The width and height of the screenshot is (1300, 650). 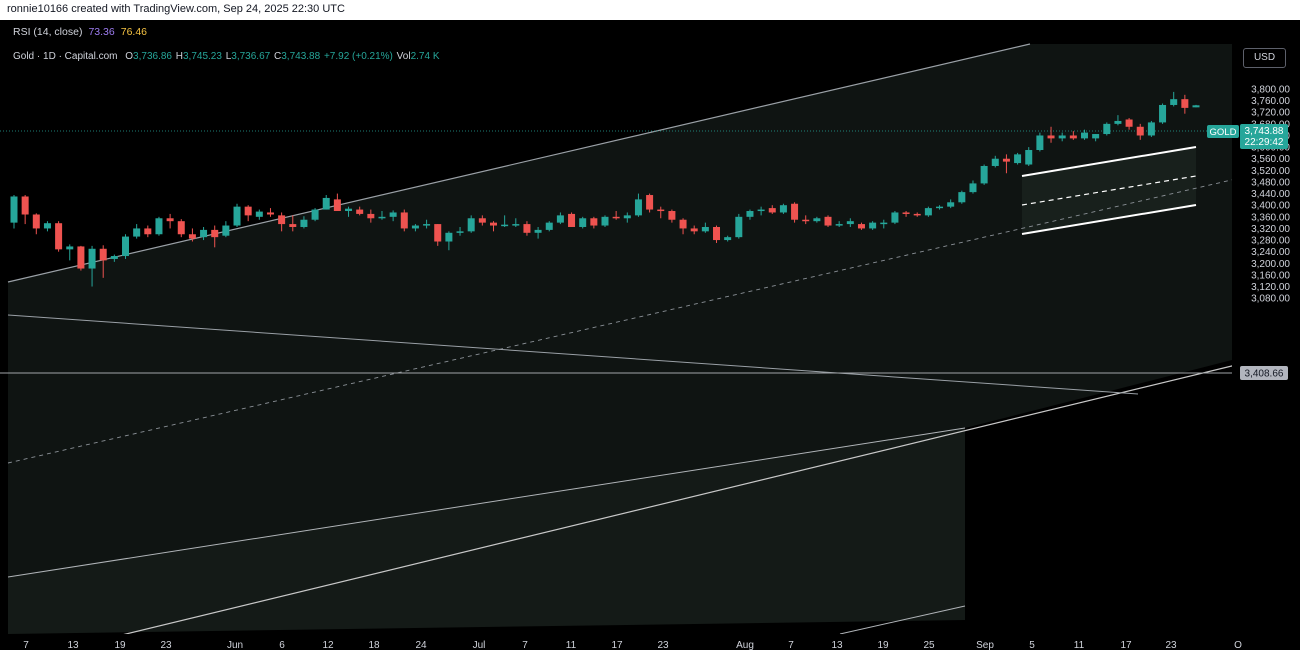 What do you see at coordinates (1109, 190) in the screenshot?
I see `flag-midline` at bounding box center [1109, 190].